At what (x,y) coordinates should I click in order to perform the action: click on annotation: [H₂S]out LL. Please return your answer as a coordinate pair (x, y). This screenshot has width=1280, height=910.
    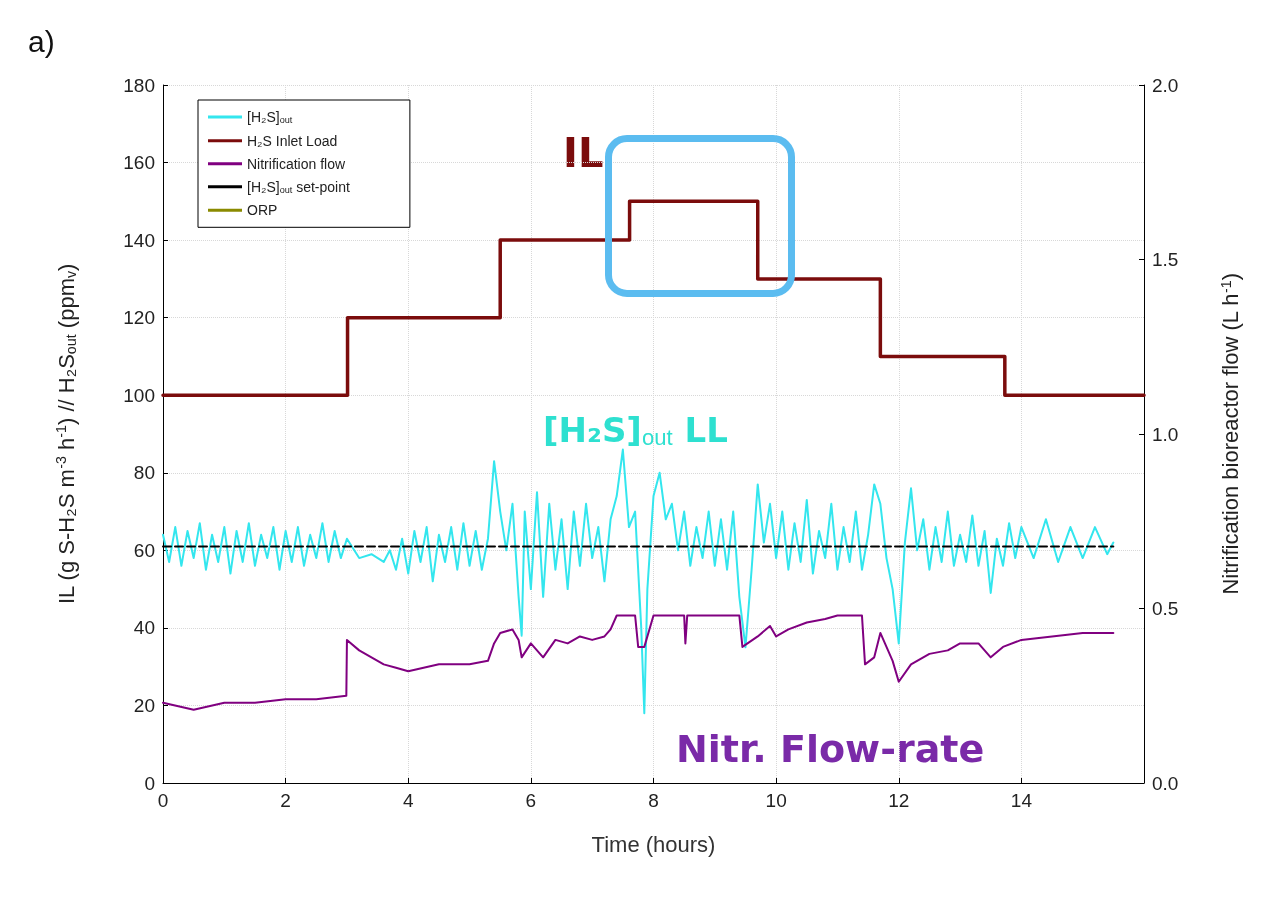
    Looking at the image, I should click on (635, 430).